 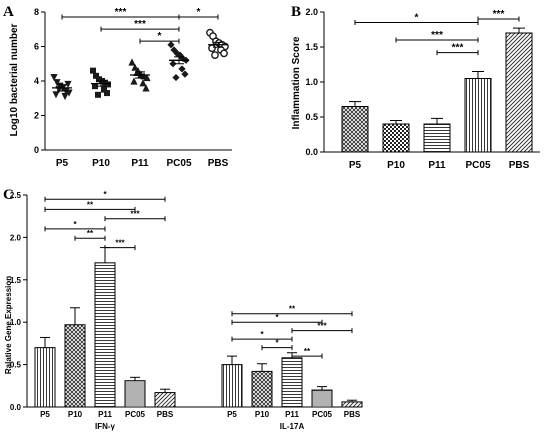 I want to click on panel-c-y-axis-title: Ralative Gene Expression, so click(x=8, y=325).